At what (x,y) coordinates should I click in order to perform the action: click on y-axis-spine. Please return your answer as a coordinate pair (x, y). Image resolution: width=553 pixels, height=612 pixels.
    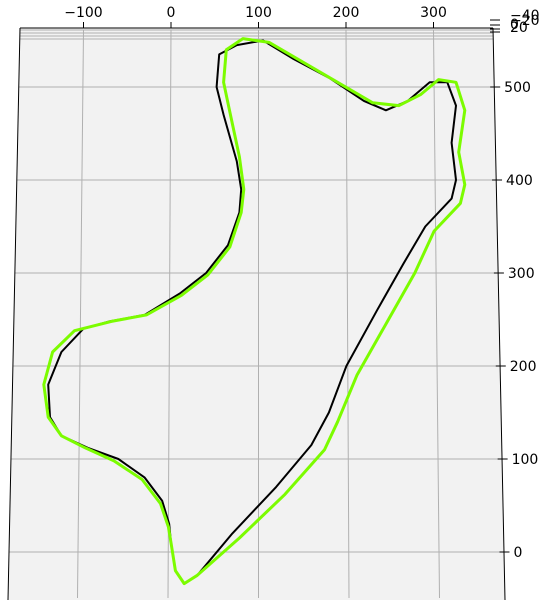
    Looking at the image, I should click on (499, 314).